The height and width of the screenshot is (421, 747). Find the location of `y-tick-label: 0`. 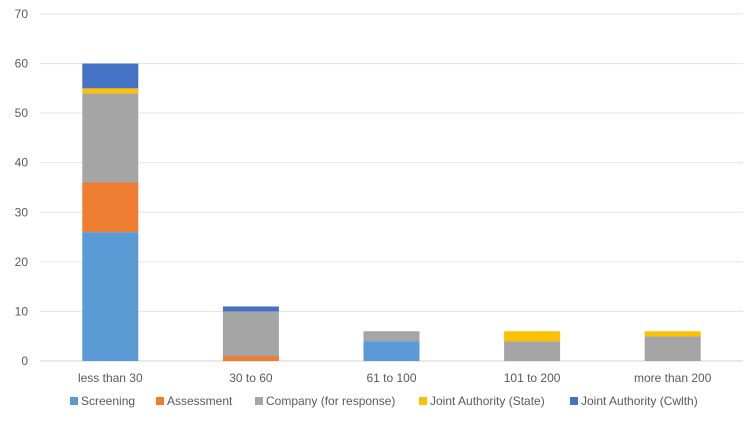

y-tick-label: 0 is located at coordinates (24, 361).